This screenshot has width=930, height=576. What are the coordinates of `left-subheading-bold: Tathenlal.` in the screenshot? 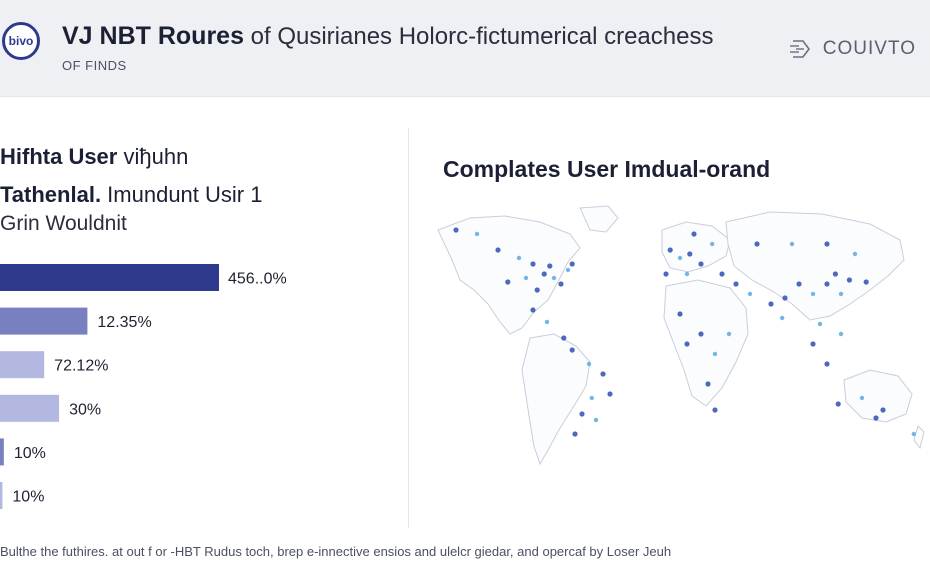 It's located at (51, 194).